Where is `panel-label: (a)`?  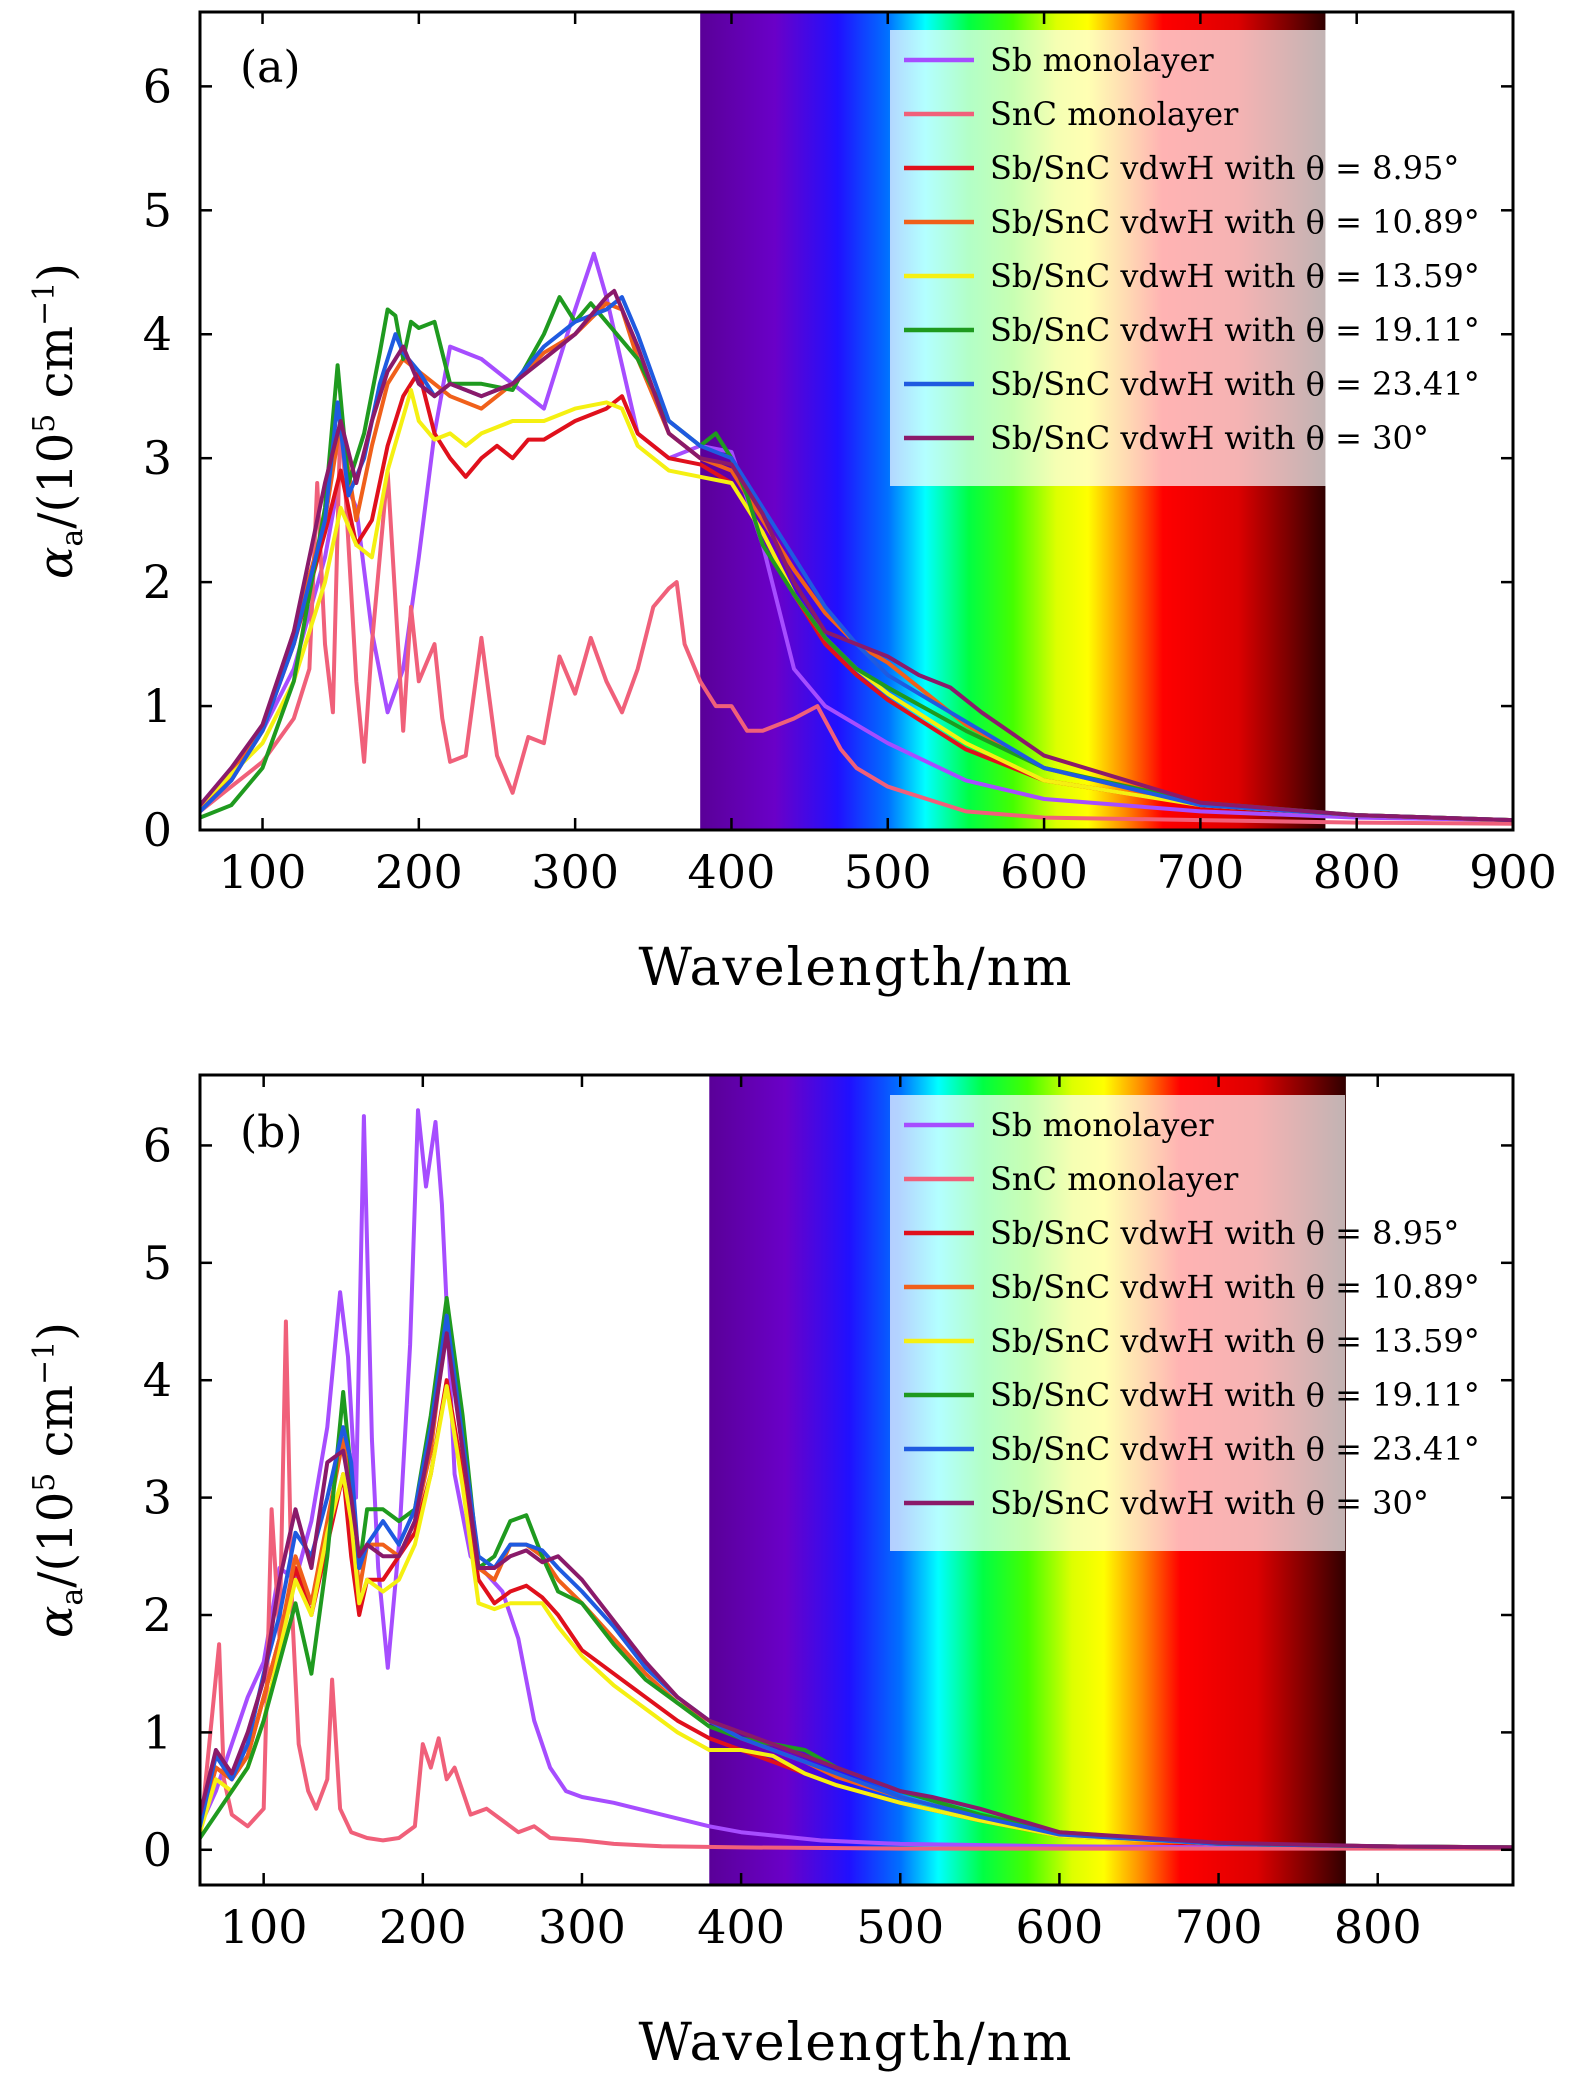 panel-label: (a) is located at coordinates (270, 67).